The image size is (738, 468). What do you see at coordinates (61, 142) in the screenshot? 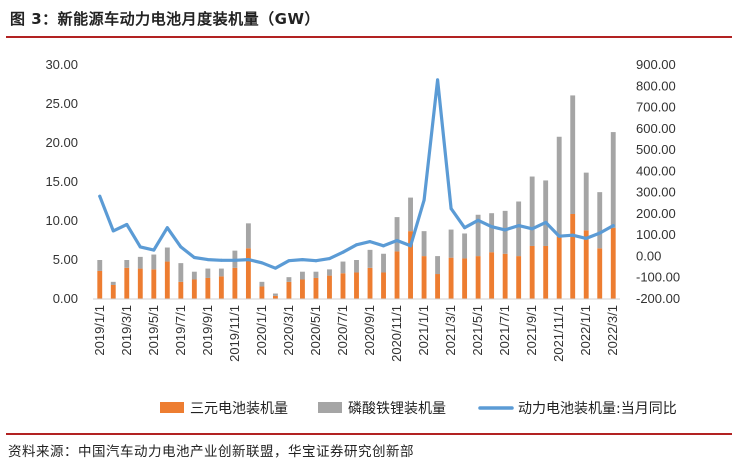
I see `y-left-tick-label: 20.00` at bounding box center [61, 142].